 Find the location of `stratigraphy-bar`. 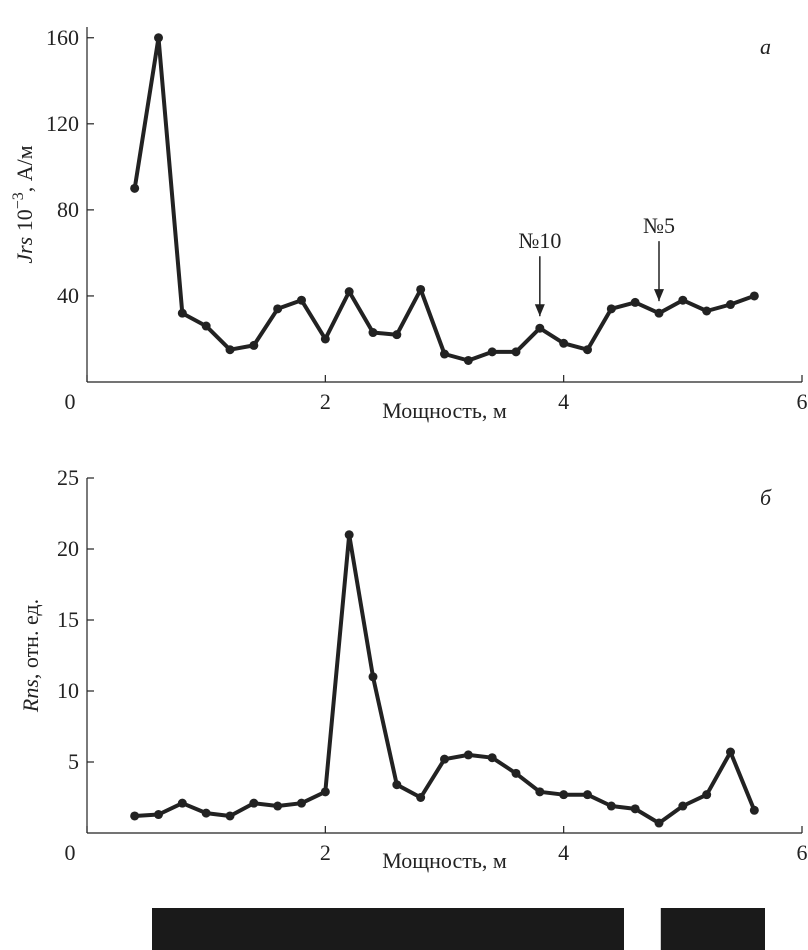

stratigraphy-bar is located at coordinates (458, 929).